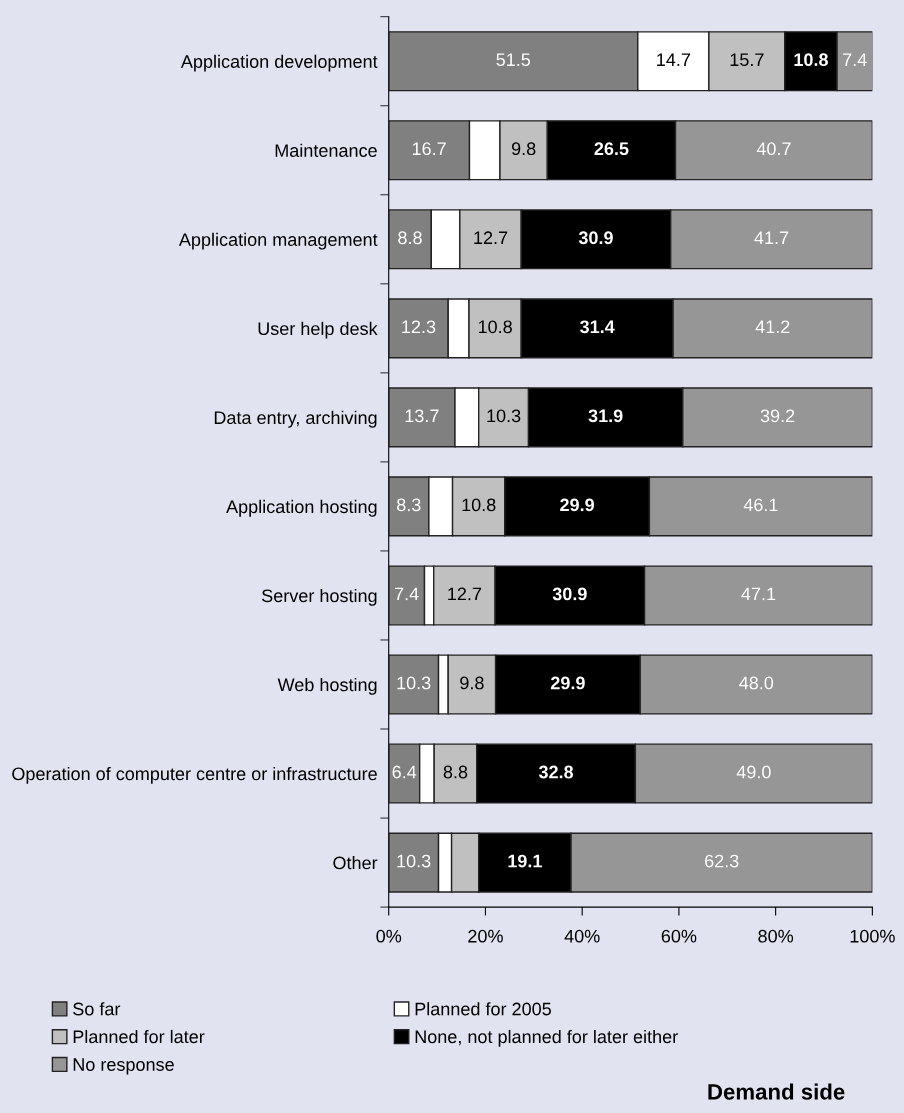  Describe the element at coordinates (422, 416) in the screenshot. I see `data-label: 13.7` at that location.